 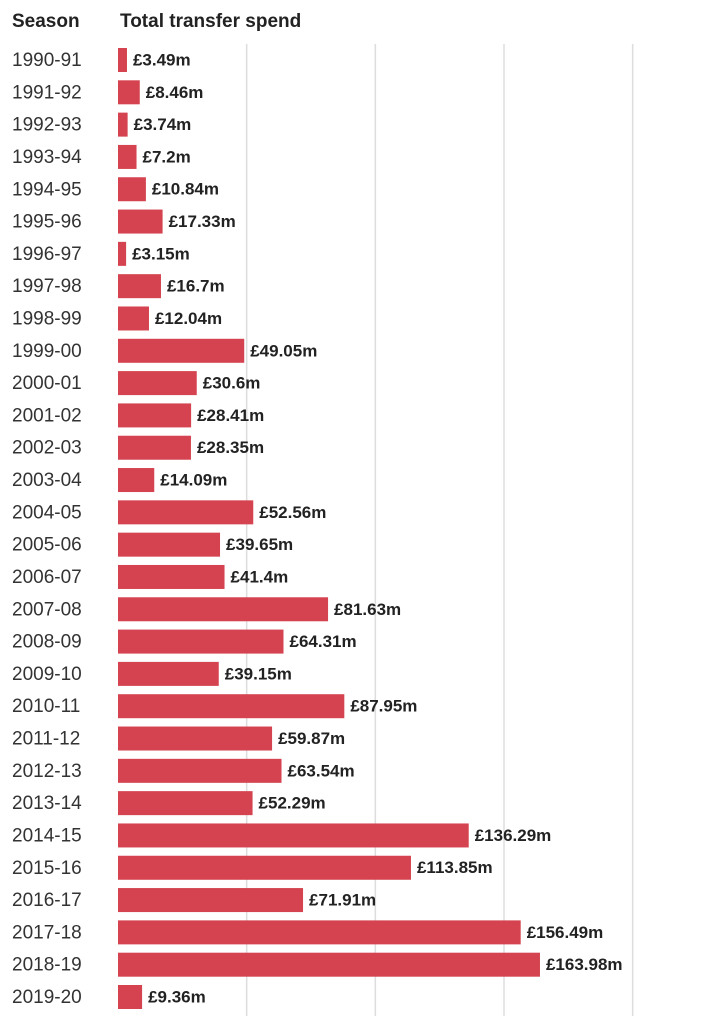 What do you see at coordinates (46, 21) in the screenshot?
I see `category-header: Season` at bounding box center [46, 21].